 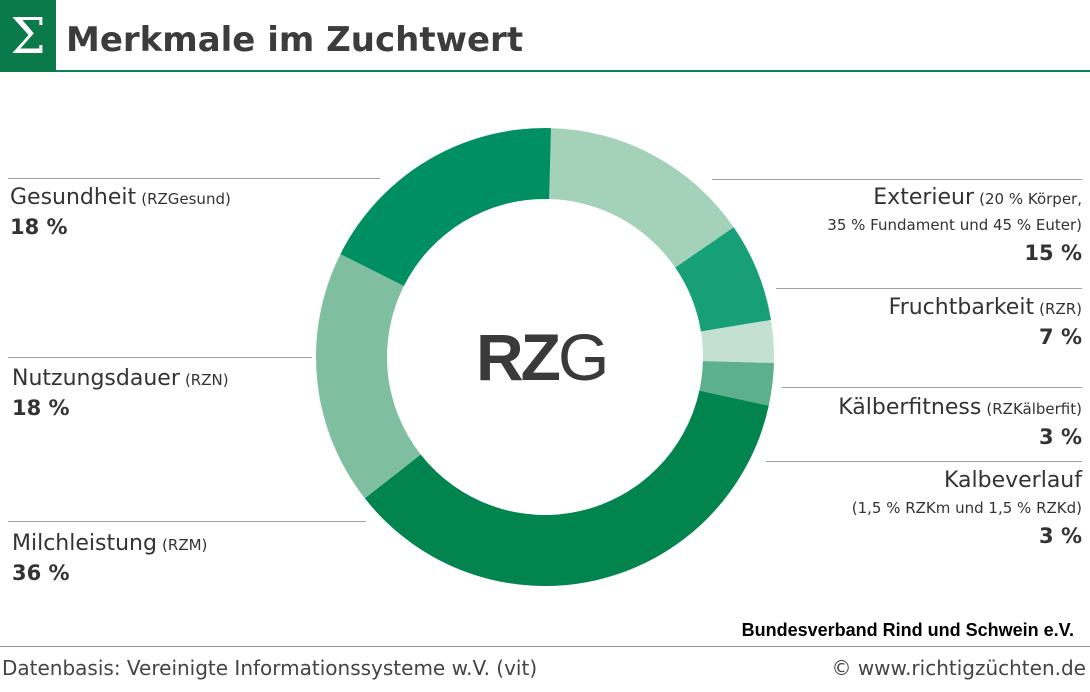 I want to click on slice-name: Milchleistung, so click(x=84, y=543).